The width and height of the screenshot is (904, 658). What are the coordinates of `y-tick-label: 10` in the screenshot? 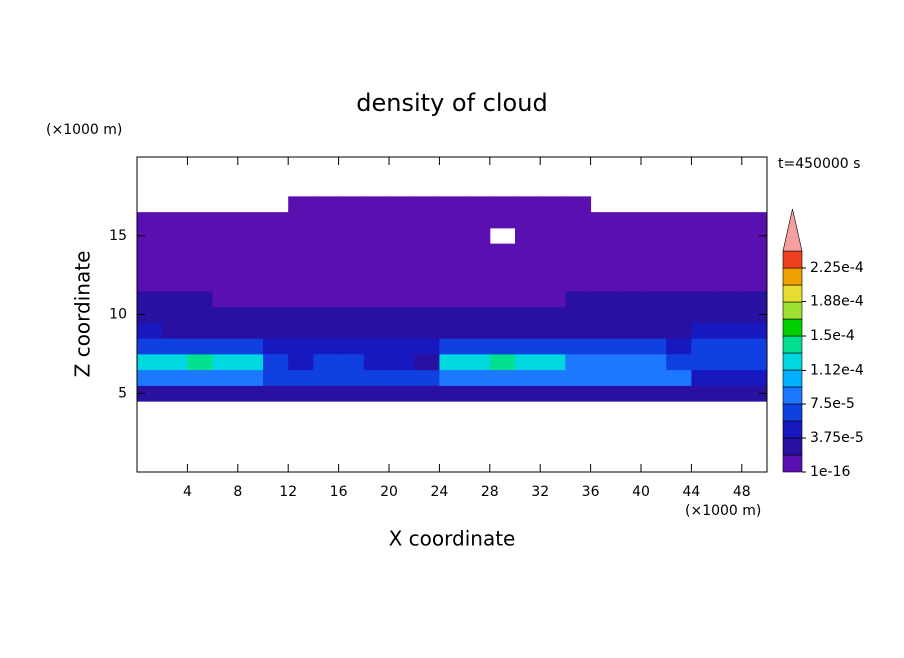 It's located at (118, 315).